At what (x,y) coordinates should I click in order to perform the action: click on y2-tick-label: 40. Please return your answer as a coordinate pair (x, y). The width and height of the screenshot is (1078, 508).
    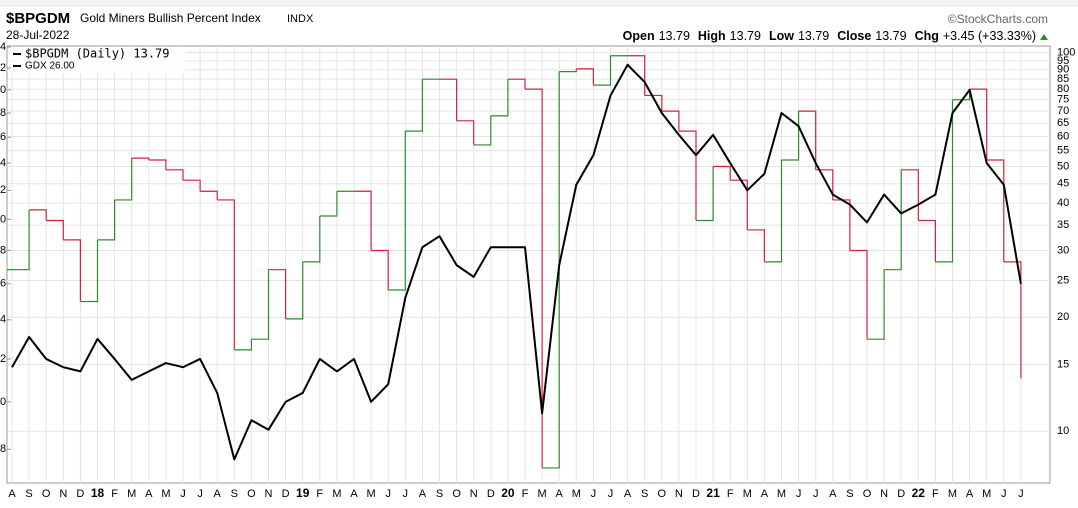
    Looking at the image, I should click on (1063, 203).